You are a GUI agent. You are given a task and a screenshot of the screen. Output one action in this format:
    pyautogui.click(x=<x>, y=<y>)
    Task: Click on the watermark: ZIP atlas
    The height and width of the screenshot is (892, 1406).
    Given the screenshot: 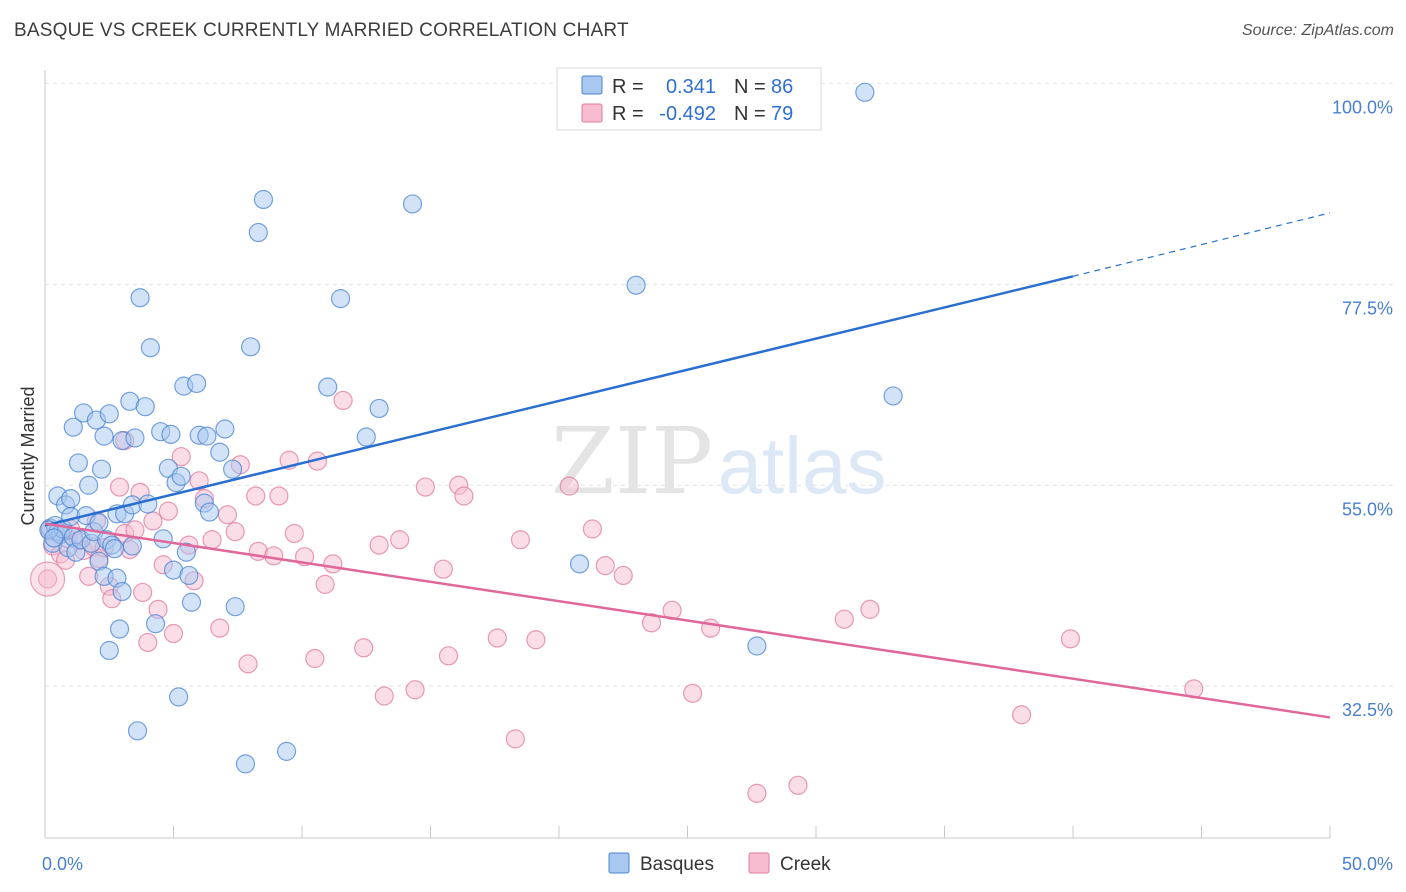 What is the action you would take?
    pyautogui.click(x=719, y=461)
    